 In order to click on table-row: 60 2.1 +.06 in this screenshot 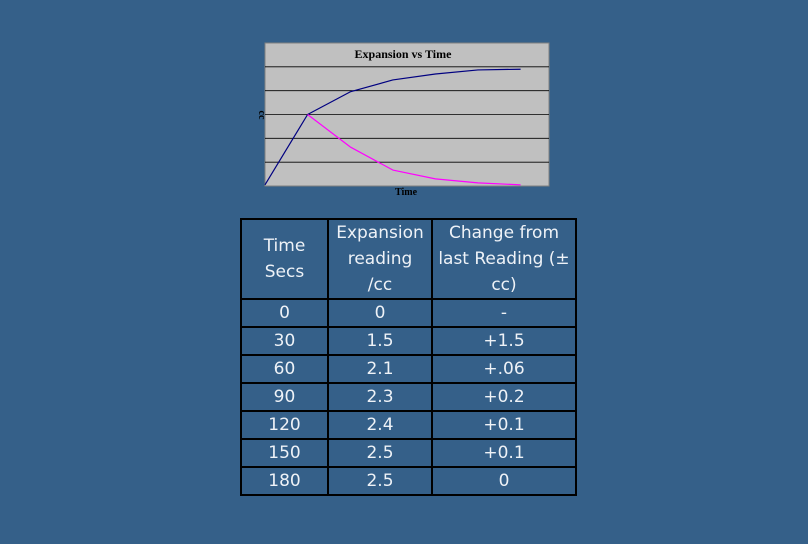, I will do `click(408, 369)`.